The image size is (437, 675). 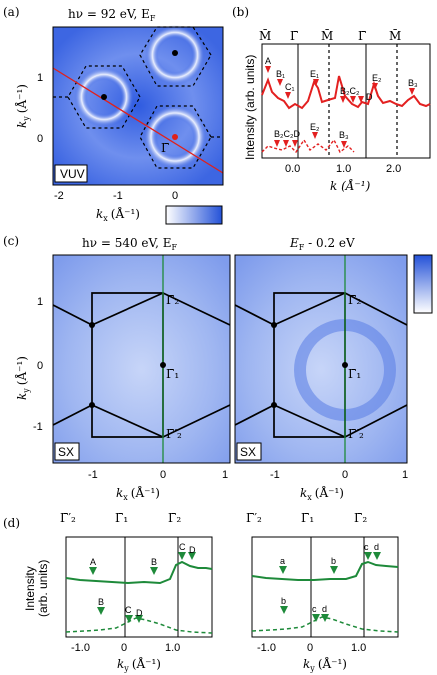 I want to click on panel-d-right-top-3: Γ̄₂, so click(x=360, y=518).